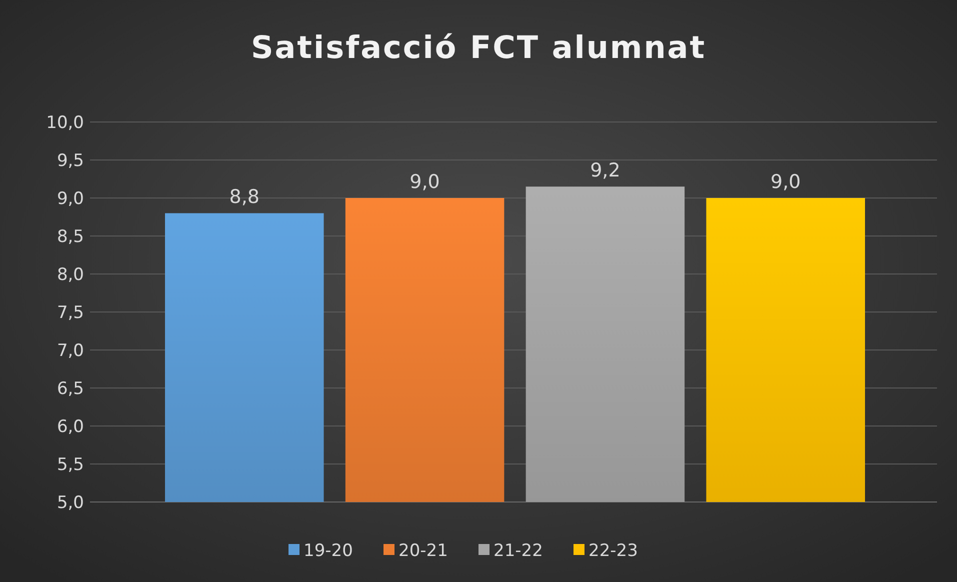  I want to click on y-tick-label: 6,0, so click(70, 426).